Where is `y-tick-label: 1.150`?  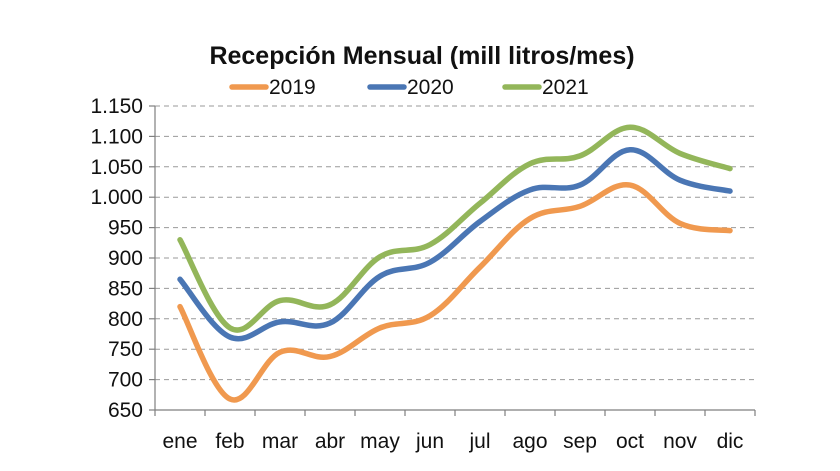
y-tick-label: 1.150 is located at coordinates (116, 106).